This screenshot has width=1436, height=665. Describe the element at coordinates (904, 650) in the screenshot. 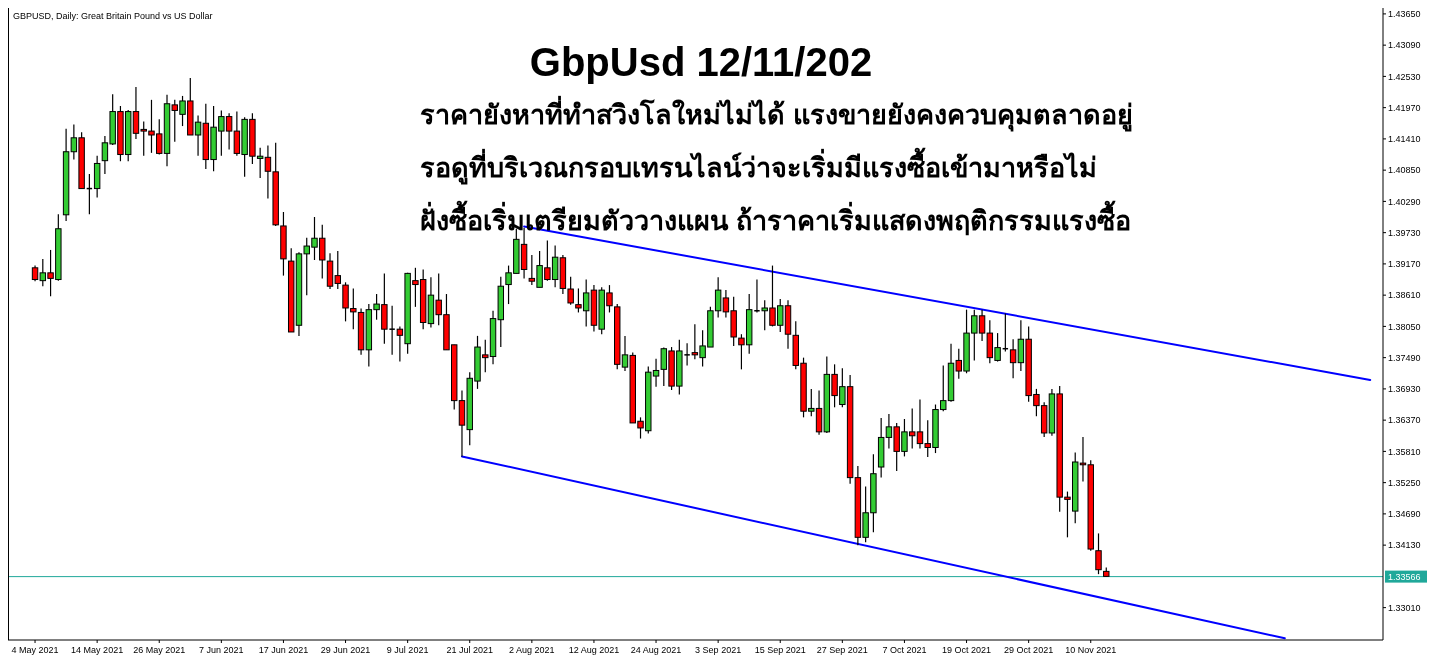

I see `x-tick-label: 7 Oct 2021` at that location.